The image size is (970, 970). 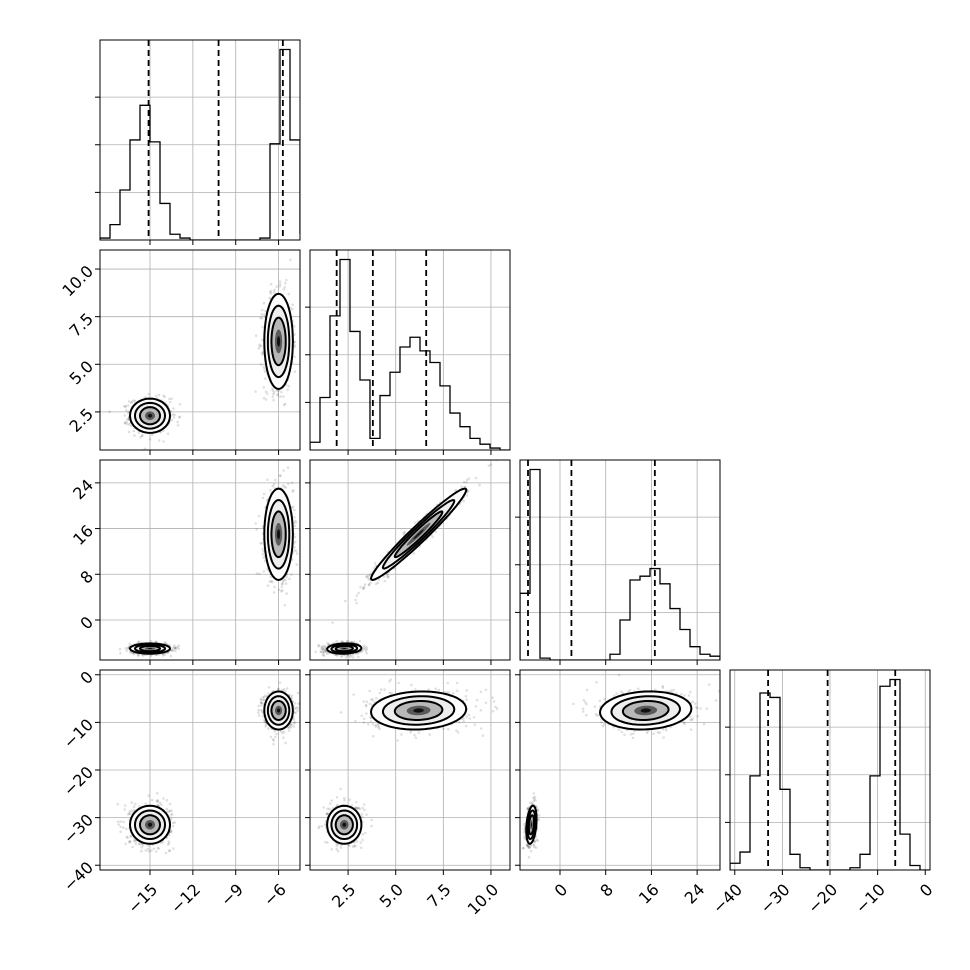 I want to click on x-tick-label: −30, so click(x=774, y=898).